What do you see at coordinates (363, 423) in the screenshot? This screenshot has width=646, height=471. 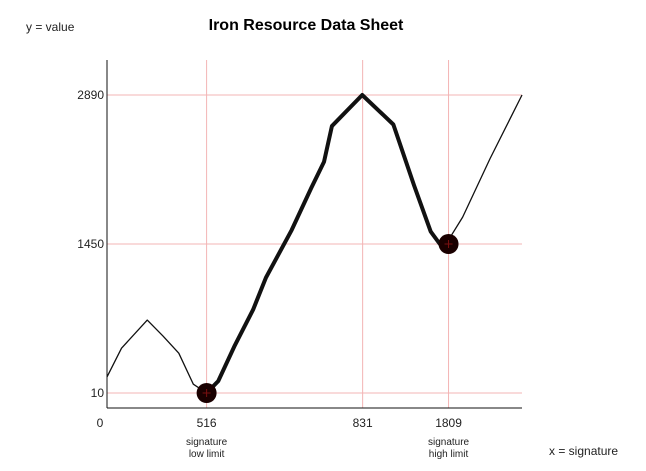 I see `x-tick-label: 831` at bounding box center [363, 423].